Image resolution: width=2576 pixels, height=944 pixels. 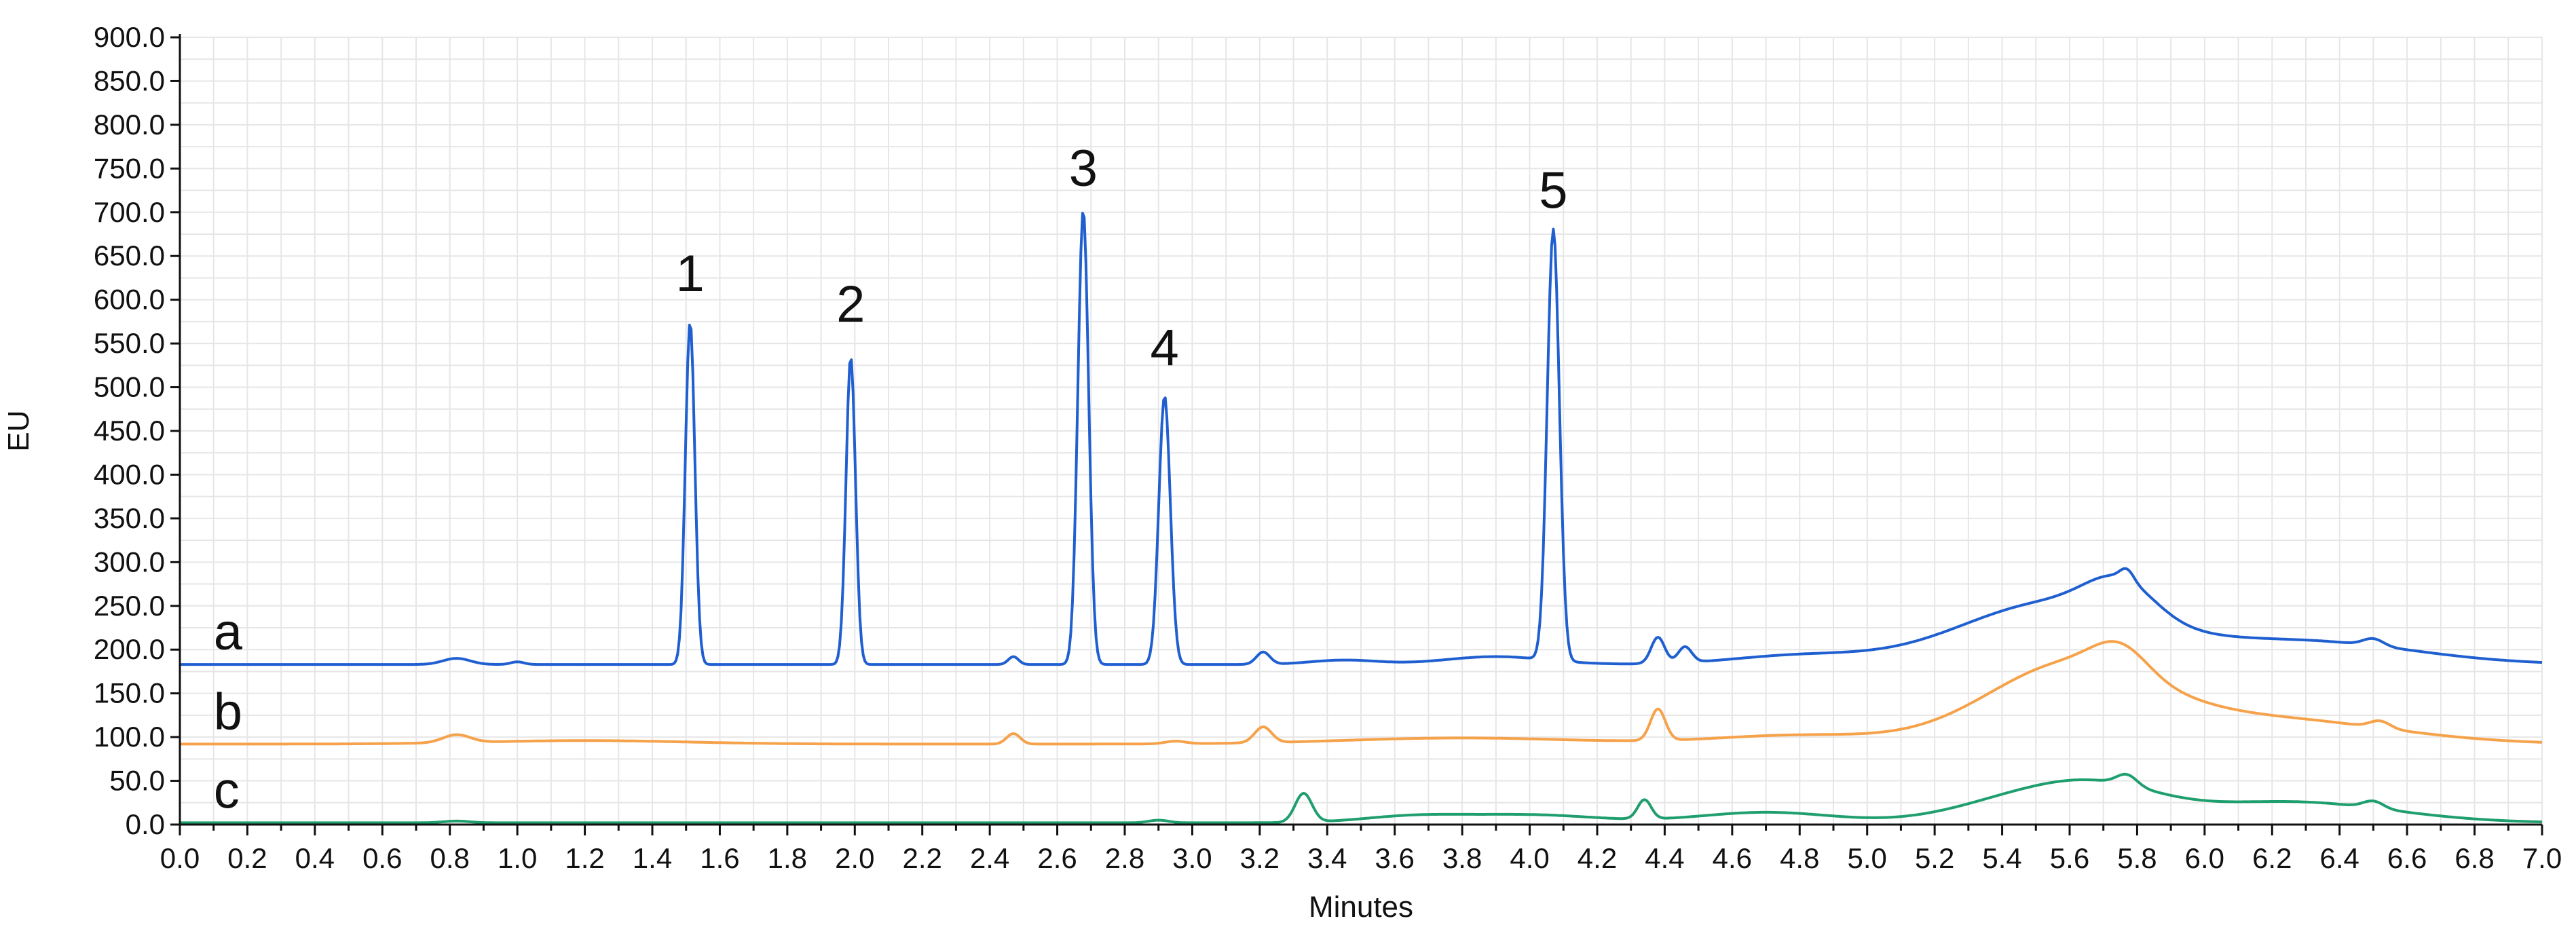 What do you see at coordinates (1868, 858) in the screenshot?
I see `x-tick-label: 5.0` at bounding box center [1868, 858].